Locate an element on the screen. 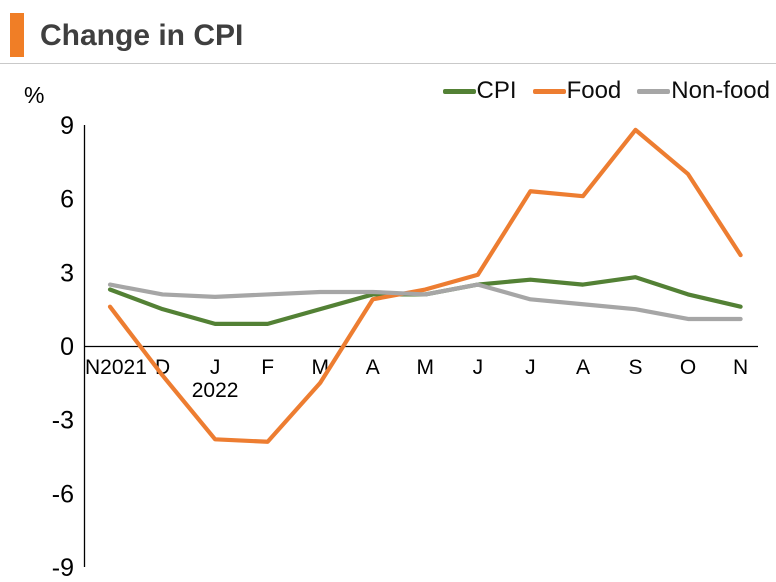 This screenshot has height=582, width=776. legend-label-food: Food is located at coordinates (594, 90).